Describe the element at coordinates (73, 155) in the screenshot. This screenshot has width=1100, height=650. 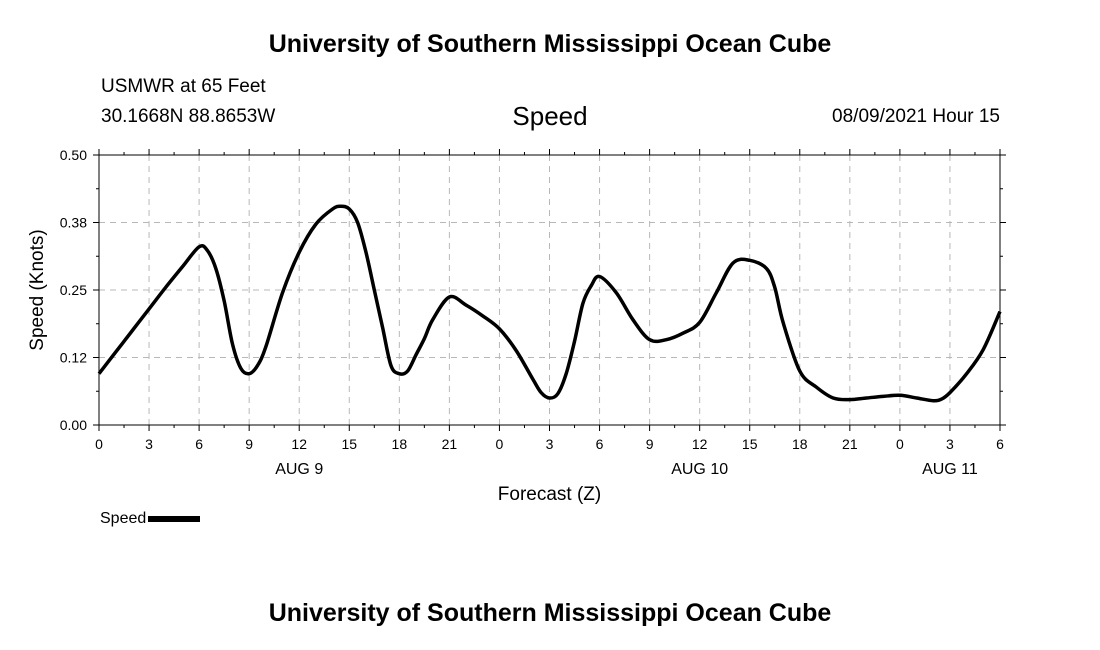
I see `y-tick-label: 0.50` at that location.